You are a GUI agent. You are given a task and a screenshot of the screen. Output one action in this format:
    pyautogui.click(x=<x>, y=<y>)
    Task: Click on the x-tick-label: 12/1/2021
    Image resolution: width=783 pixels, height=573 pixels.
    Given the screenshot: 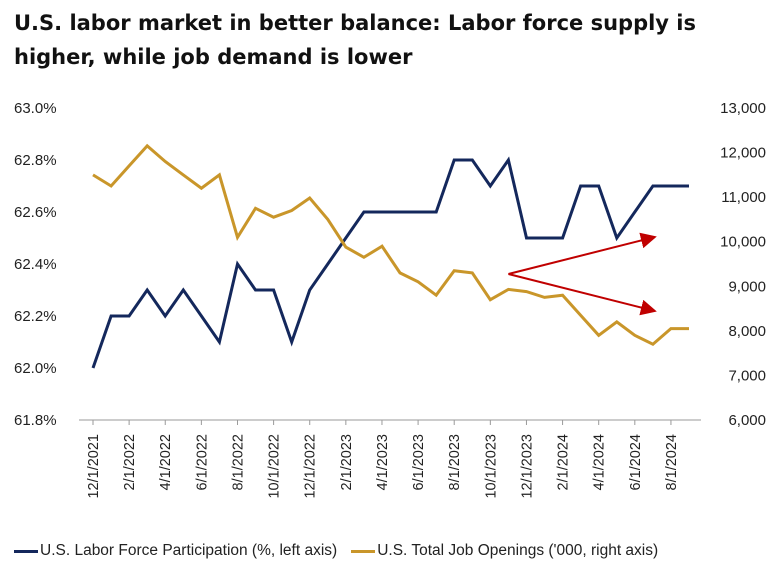 What is the action you would take?
    pyautogui.click(x=94, y=466)
    